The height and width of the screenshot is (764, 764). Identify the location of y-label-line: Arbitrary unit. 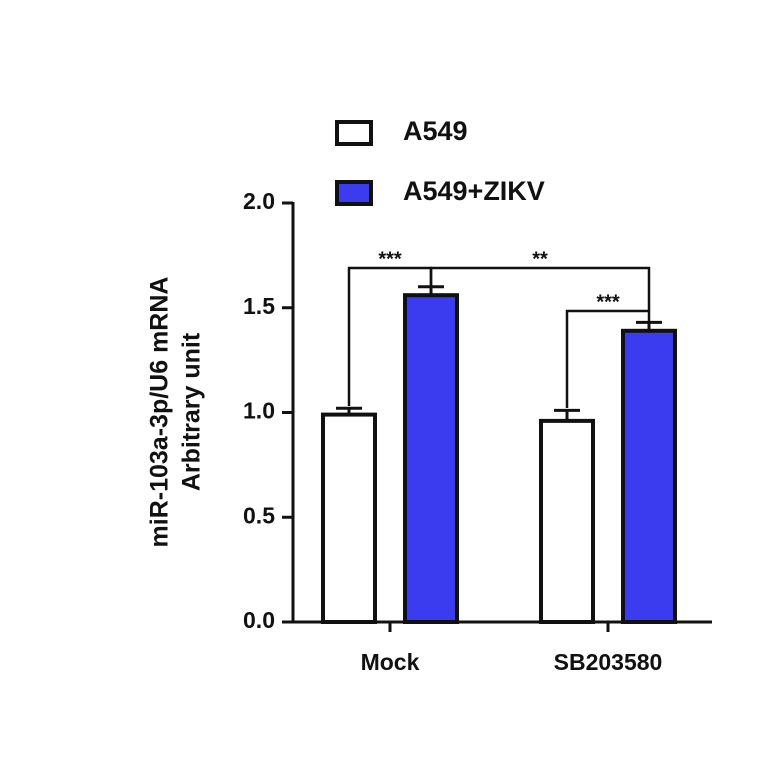
(192, 411).